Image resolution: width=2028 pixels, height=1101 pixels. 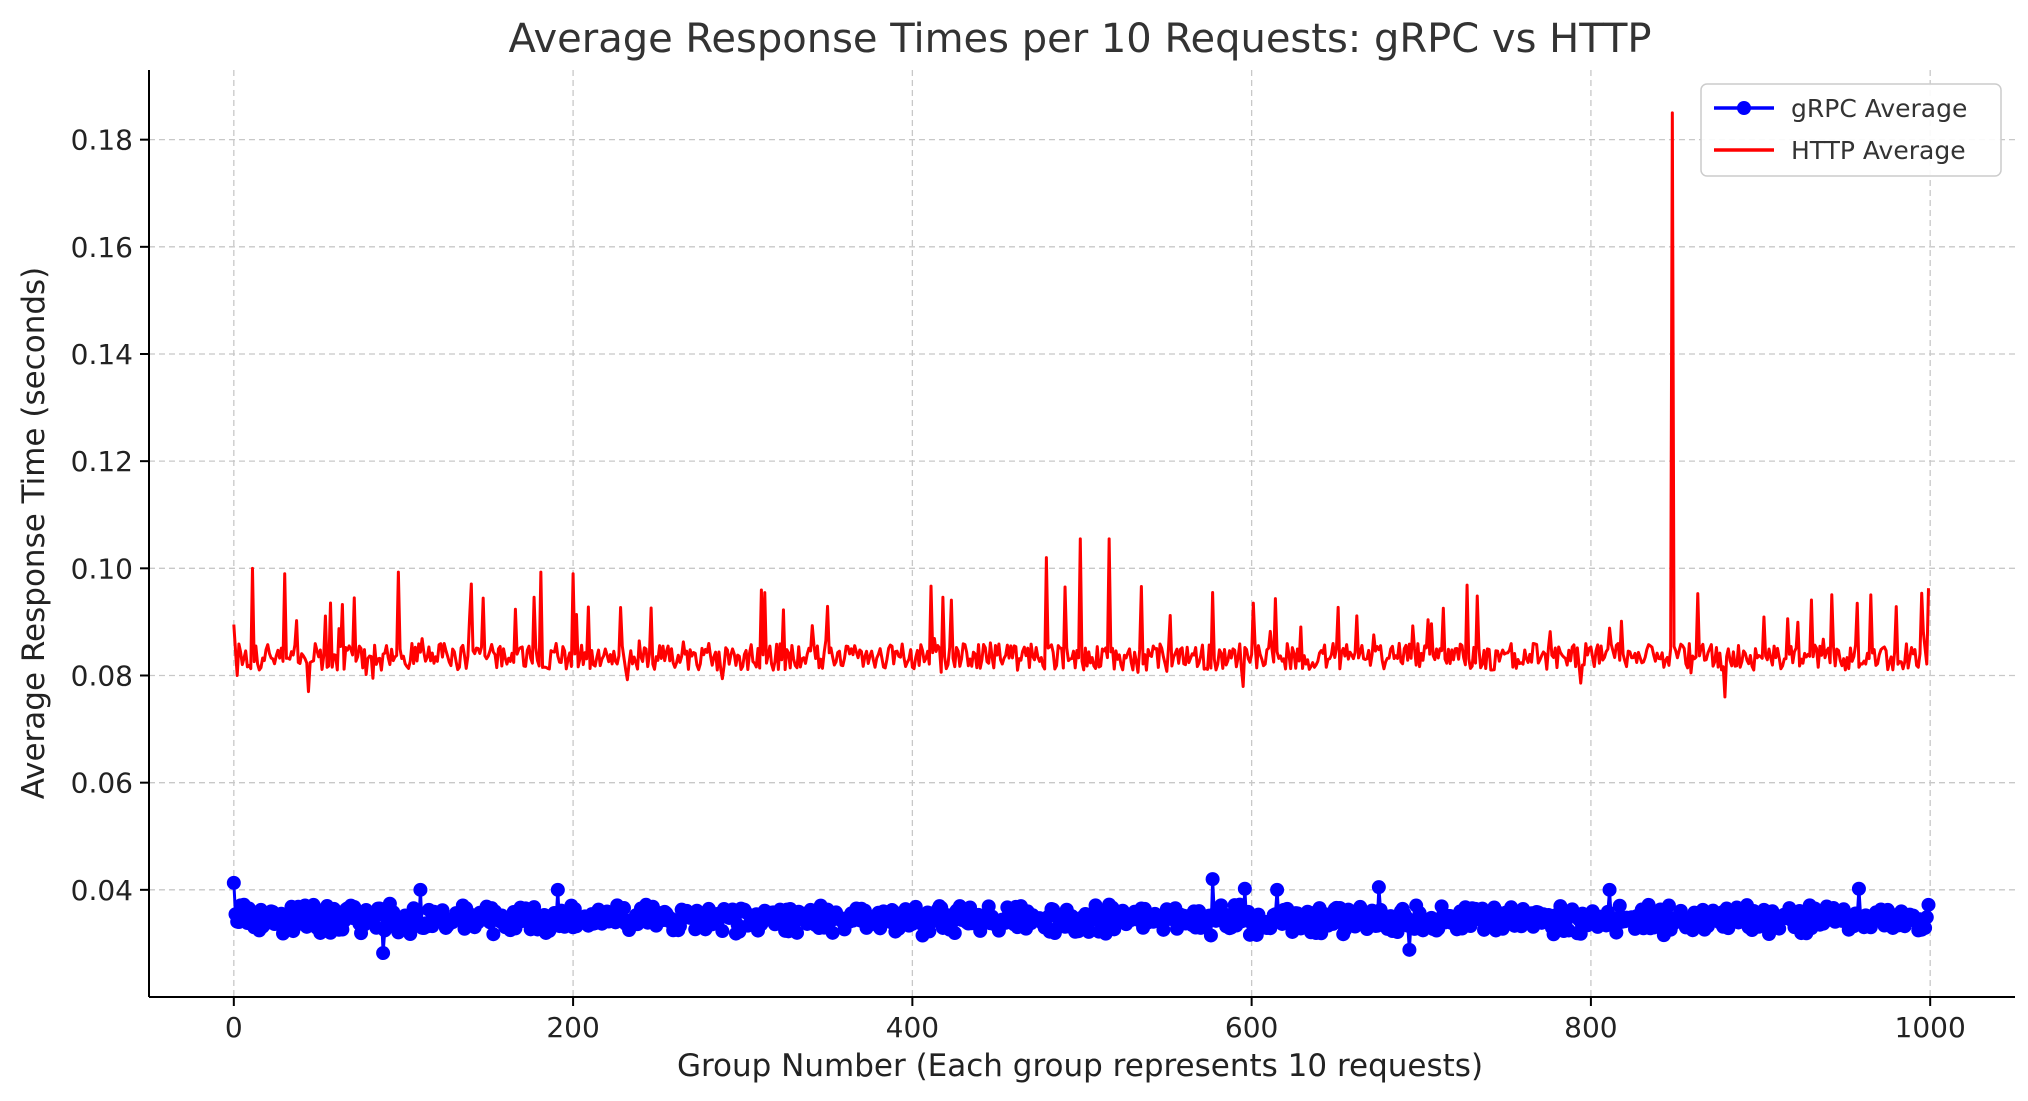 What do you see at coordinates (102, 783) in the screenshot?
I see `y-tick-label: 0.06` at bounding box center [102, 783].